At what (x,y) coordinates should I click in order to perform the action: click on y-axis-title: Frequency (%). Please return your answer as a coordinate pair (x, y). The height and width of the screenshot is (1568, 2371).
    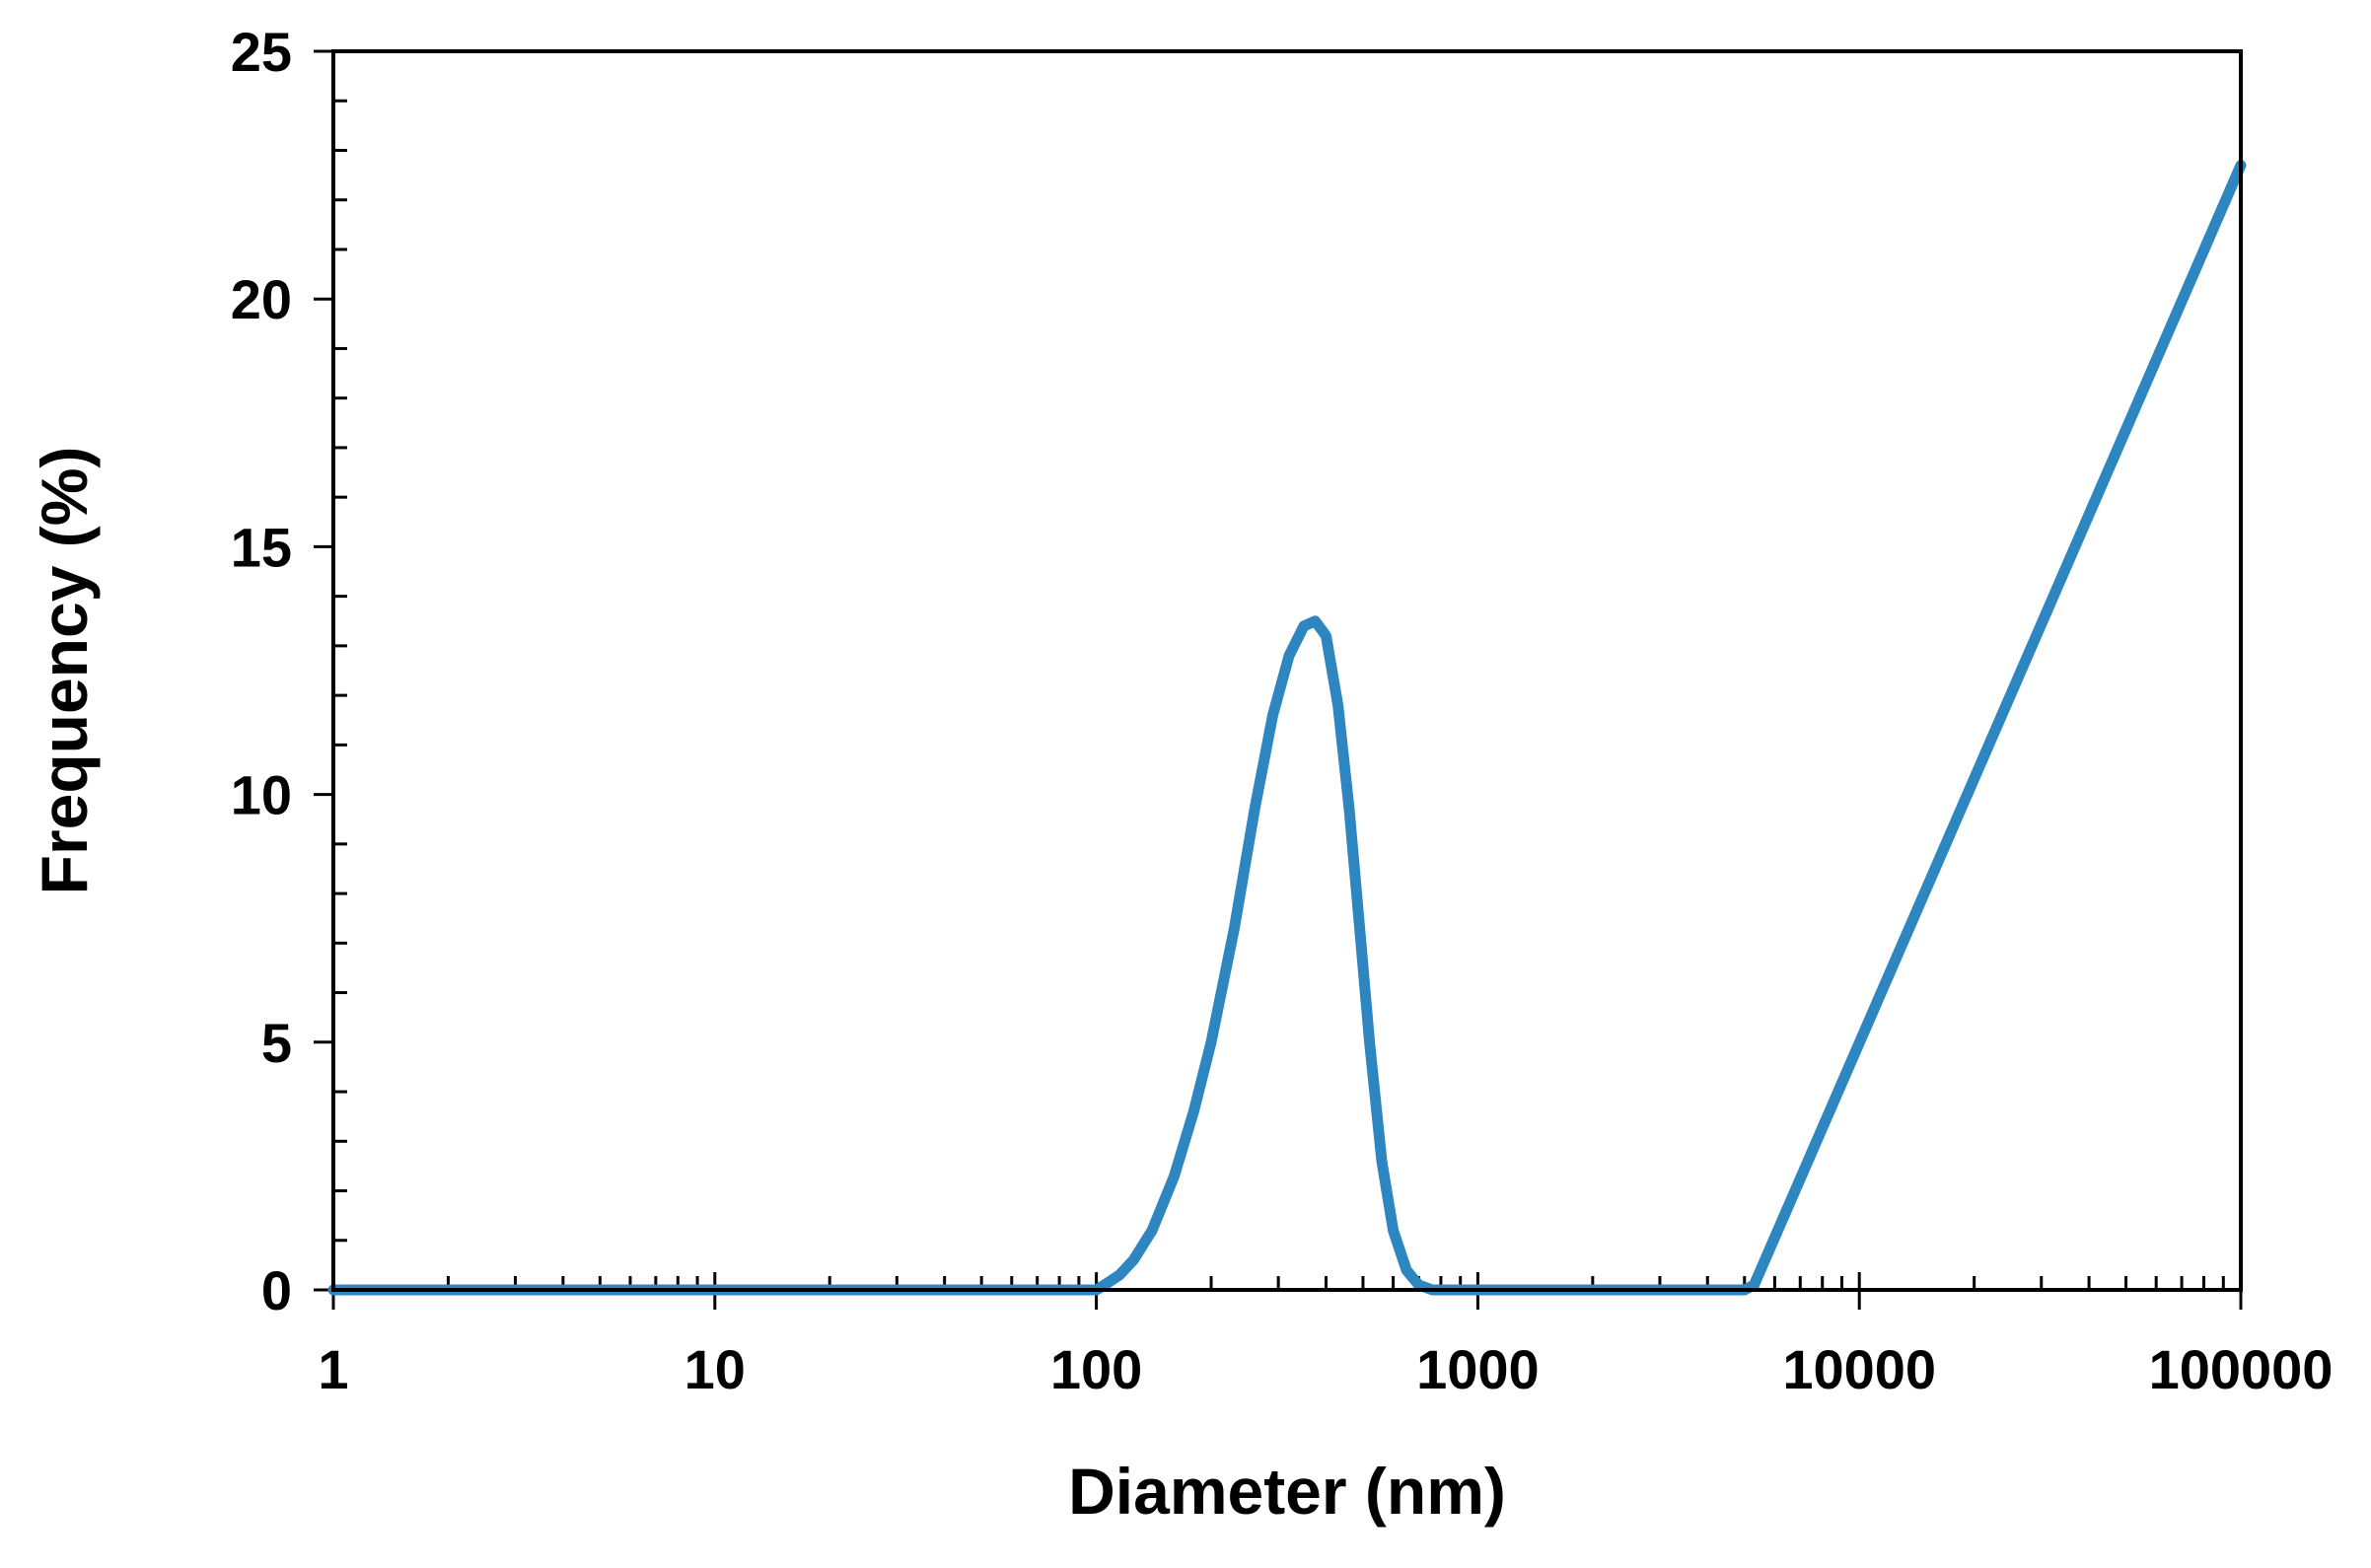
    Looking at the image, I should click on (64, 671).